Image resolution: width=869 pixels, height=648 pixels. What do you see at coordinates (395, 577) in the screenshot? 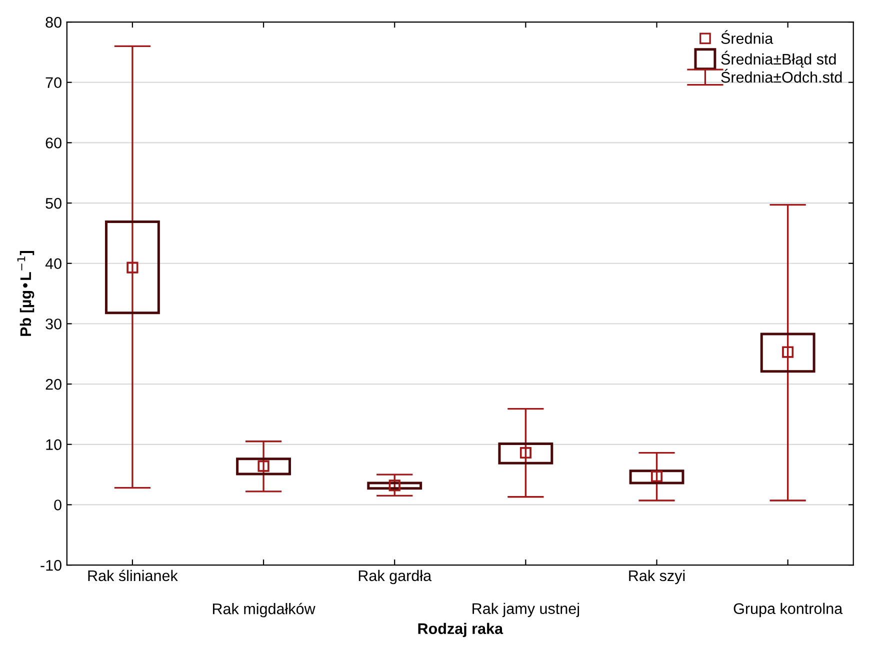
I see `x-tick-label: Rak gardła` at bounding box center [395, 577].